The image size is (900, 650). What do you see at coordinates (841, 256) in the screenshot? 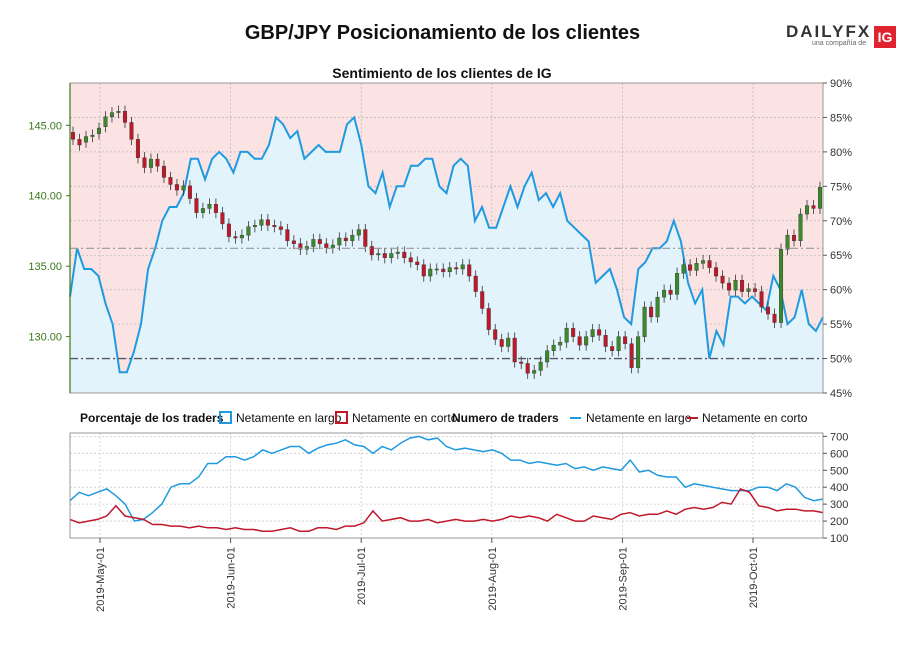
I see `percent-tick-label: 65%` at bounding box center [841, 256].